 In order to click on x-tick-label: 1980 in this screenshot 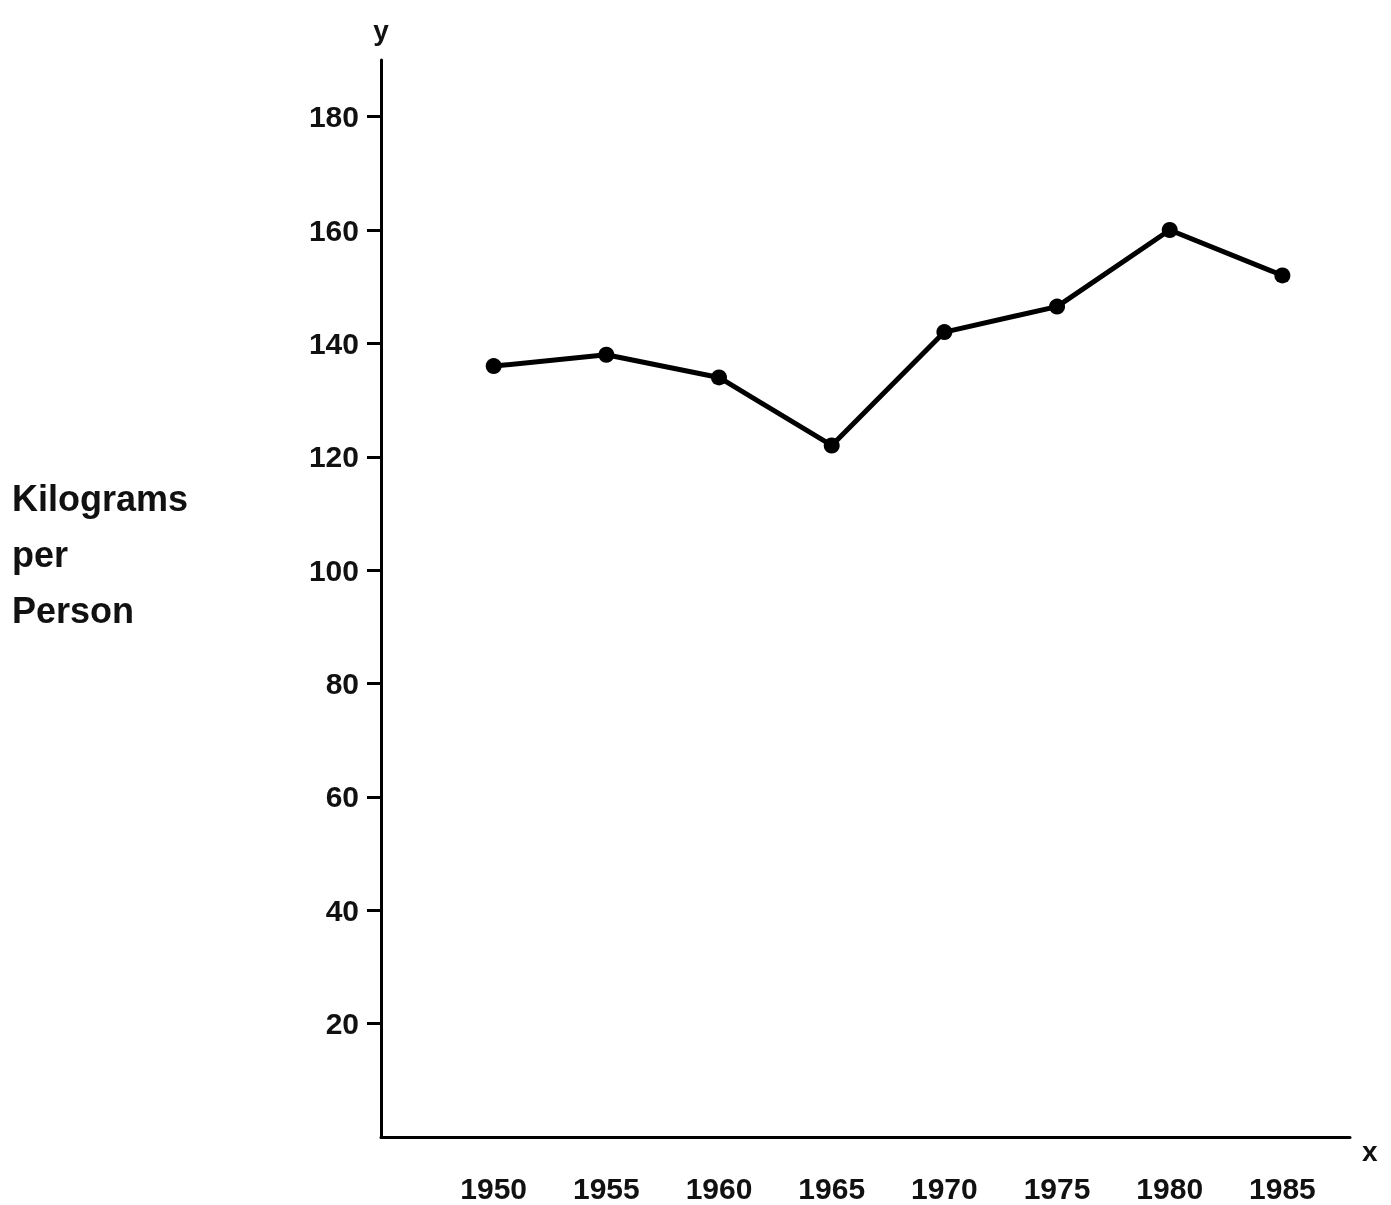, I will do `click(1170, 1188)`.